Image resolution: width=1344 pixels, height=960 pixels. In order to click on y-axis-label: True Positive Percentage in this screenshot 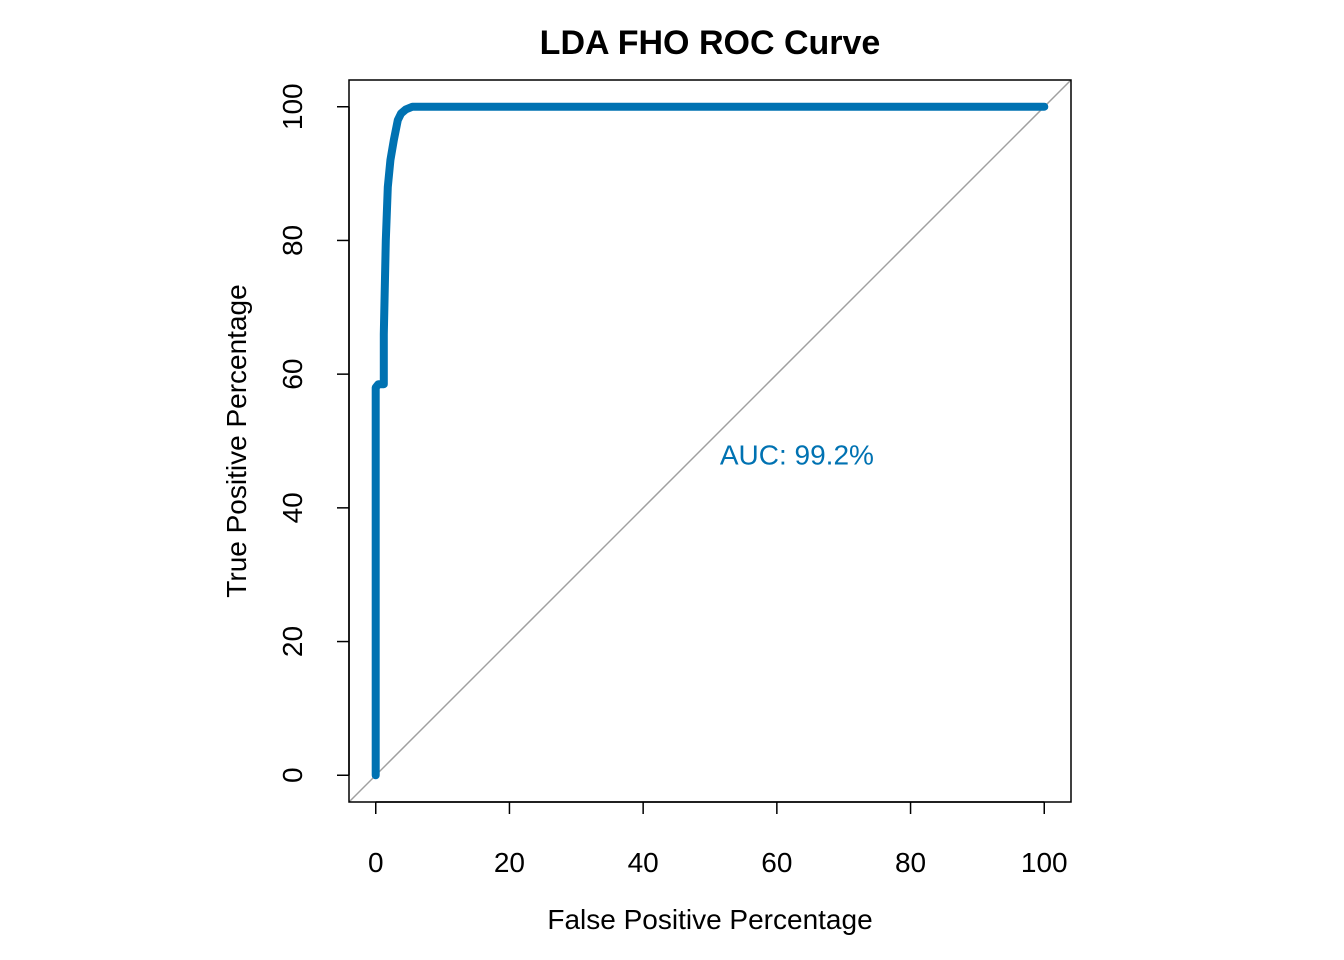, I will do `click(236, 440)`.